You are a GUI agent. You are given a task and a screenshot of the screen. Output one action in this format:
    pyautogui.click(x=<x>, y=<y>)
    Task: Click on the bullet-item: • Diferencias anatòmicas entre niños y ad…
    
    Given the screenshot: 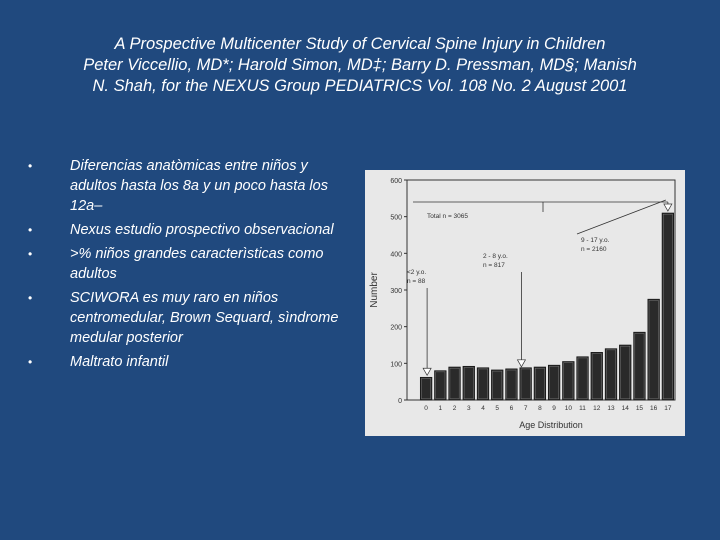 What is the action you would take?
    pyautogui.click(x=193, y=186)
    